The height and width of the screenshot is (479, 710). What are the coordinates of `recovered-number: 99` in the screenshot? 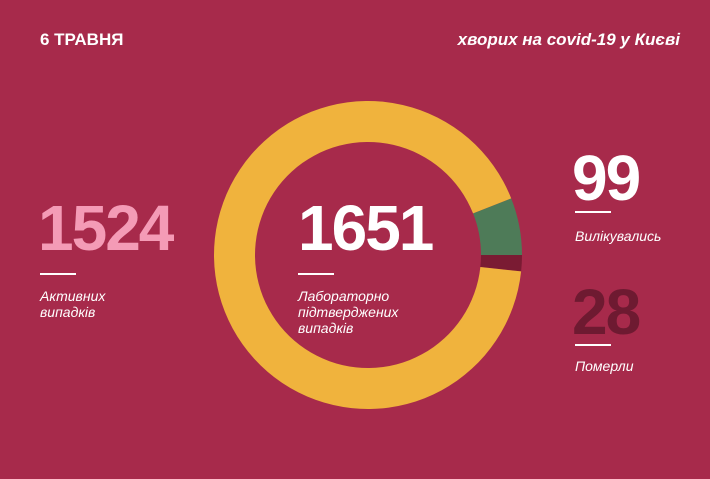 It's located at (606, 178).